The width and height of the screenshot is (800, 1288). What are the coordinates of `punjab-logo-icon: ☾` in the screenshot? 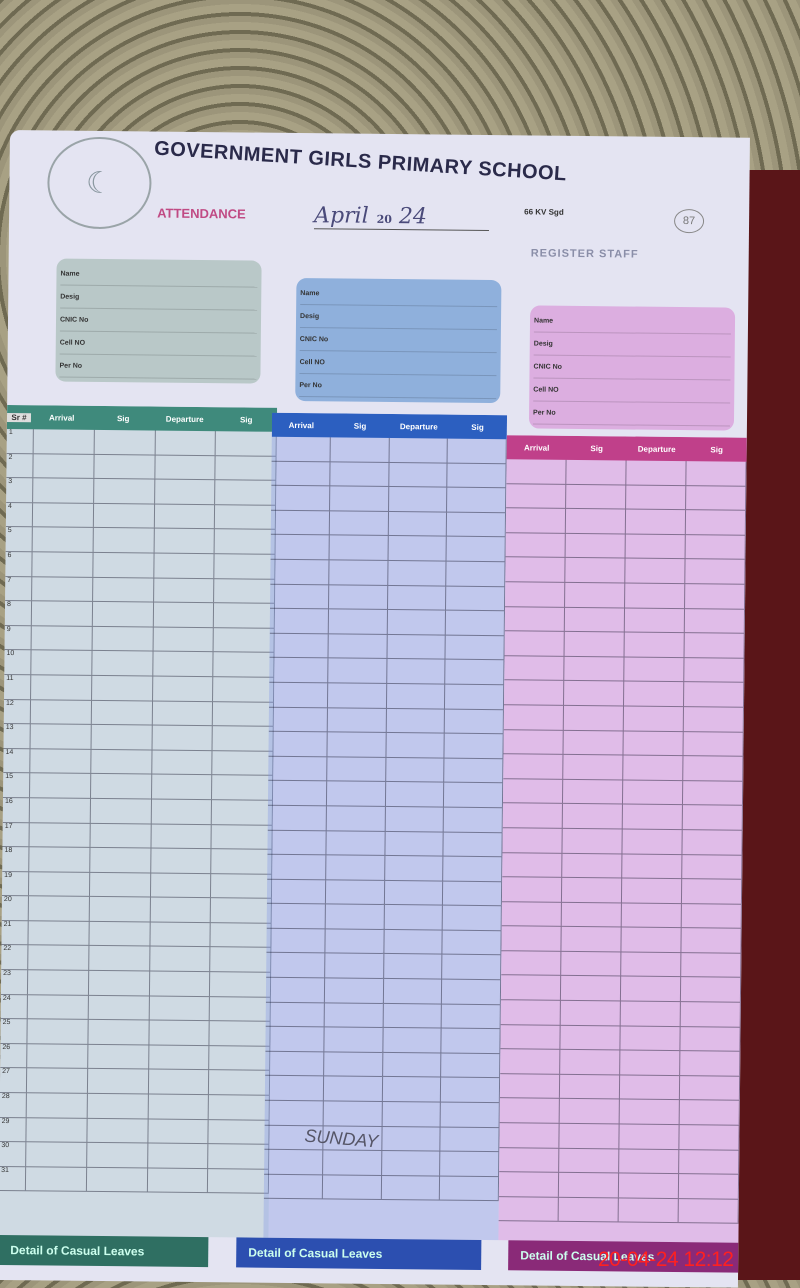 It's located at (99, 183).